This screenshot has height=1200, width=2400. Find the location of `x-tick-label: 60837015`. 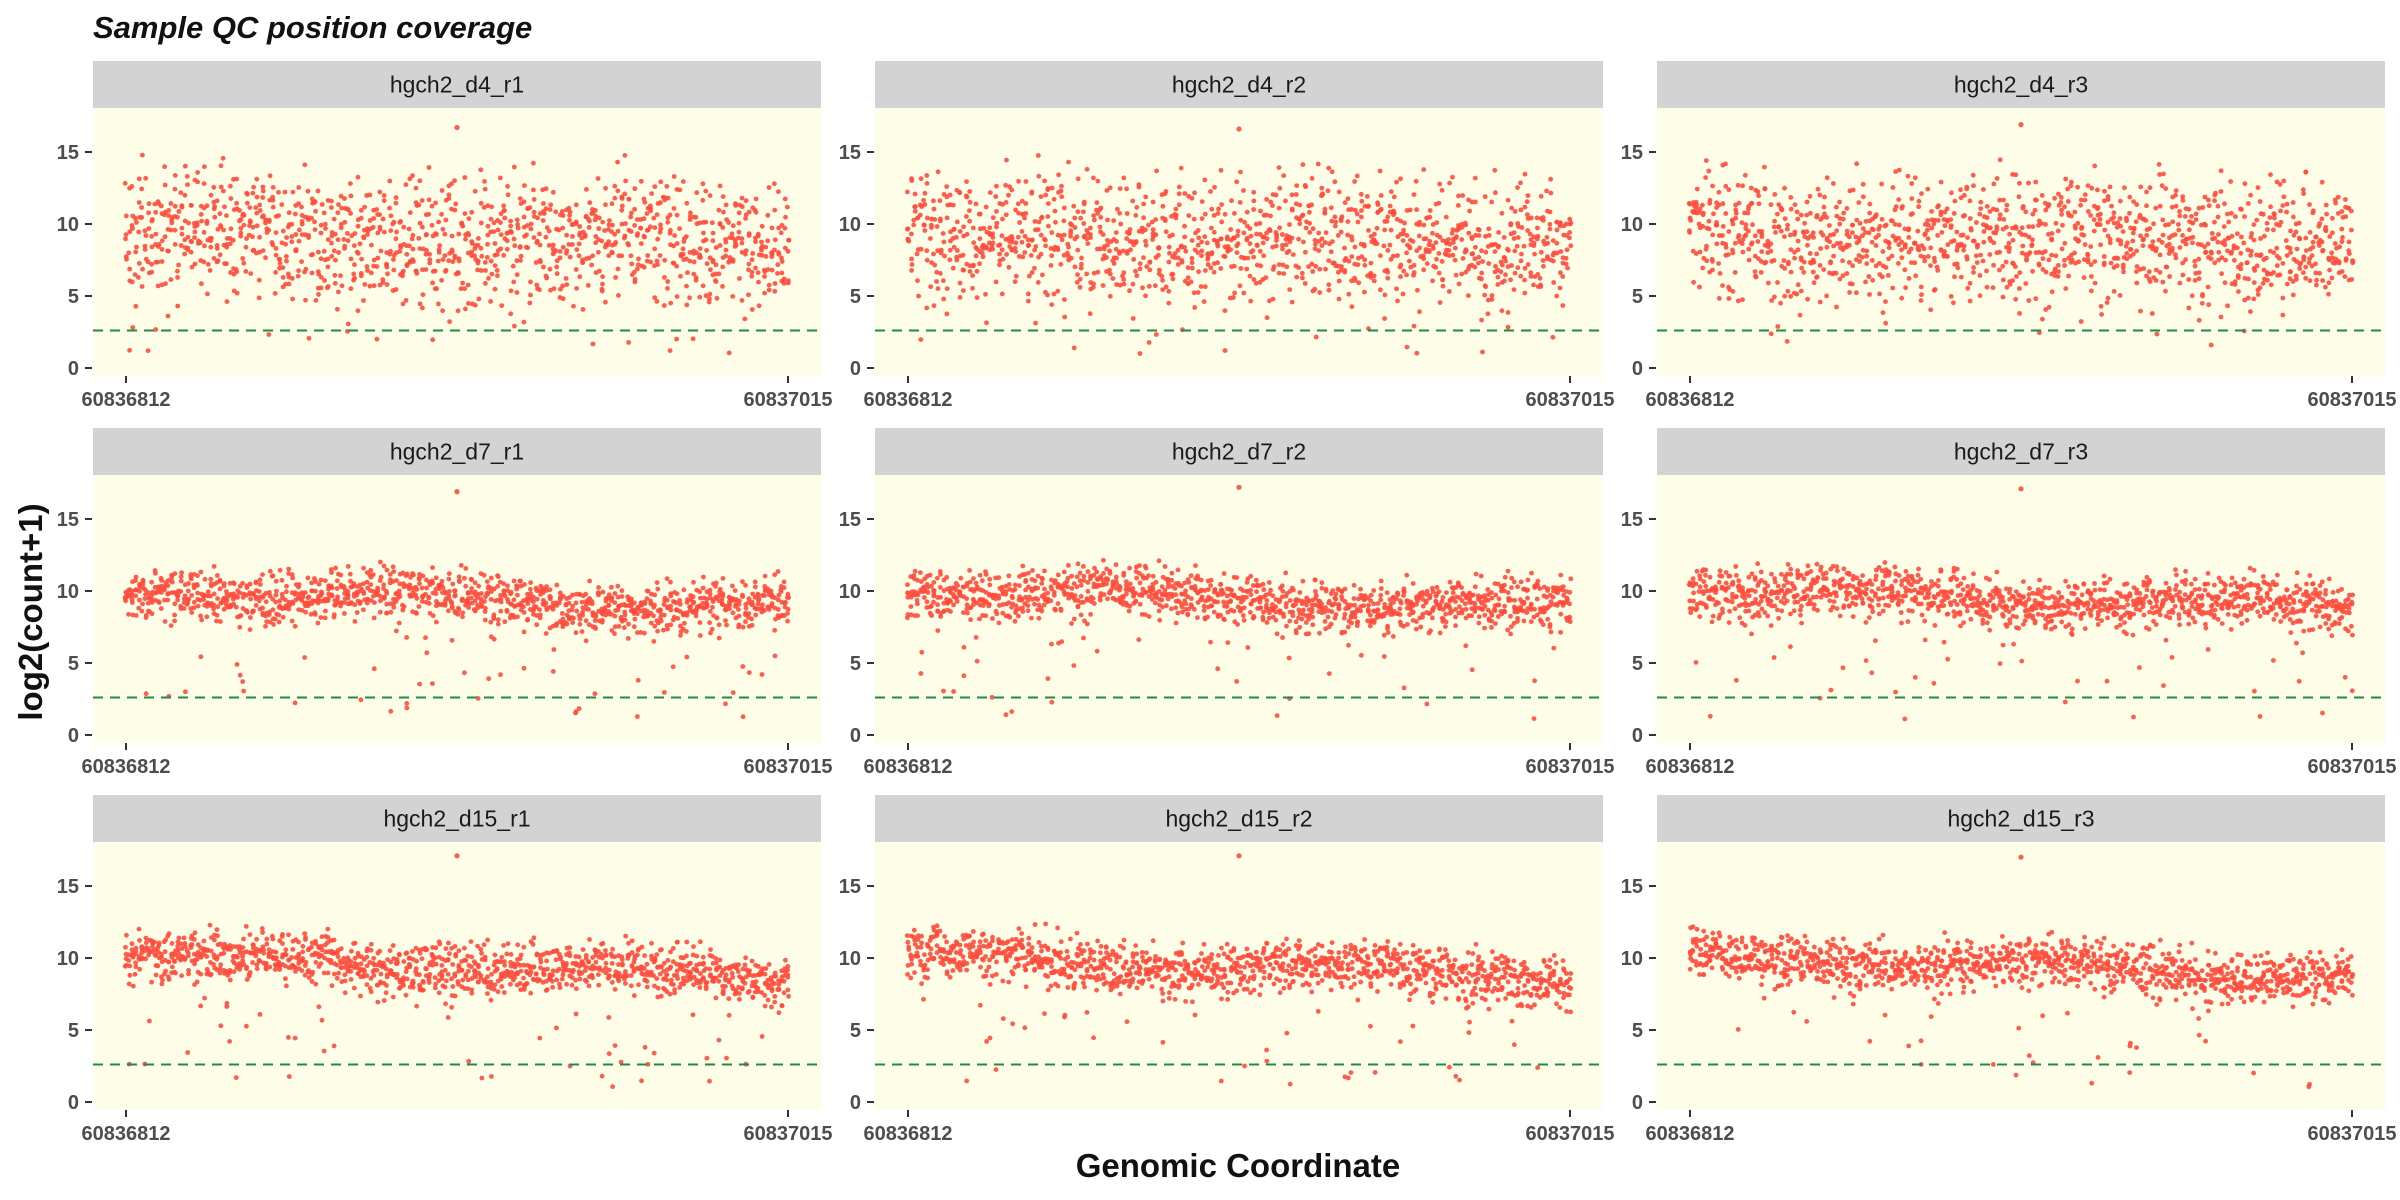

x-tick-label: 60837015 is located at coordinates (788, 767).